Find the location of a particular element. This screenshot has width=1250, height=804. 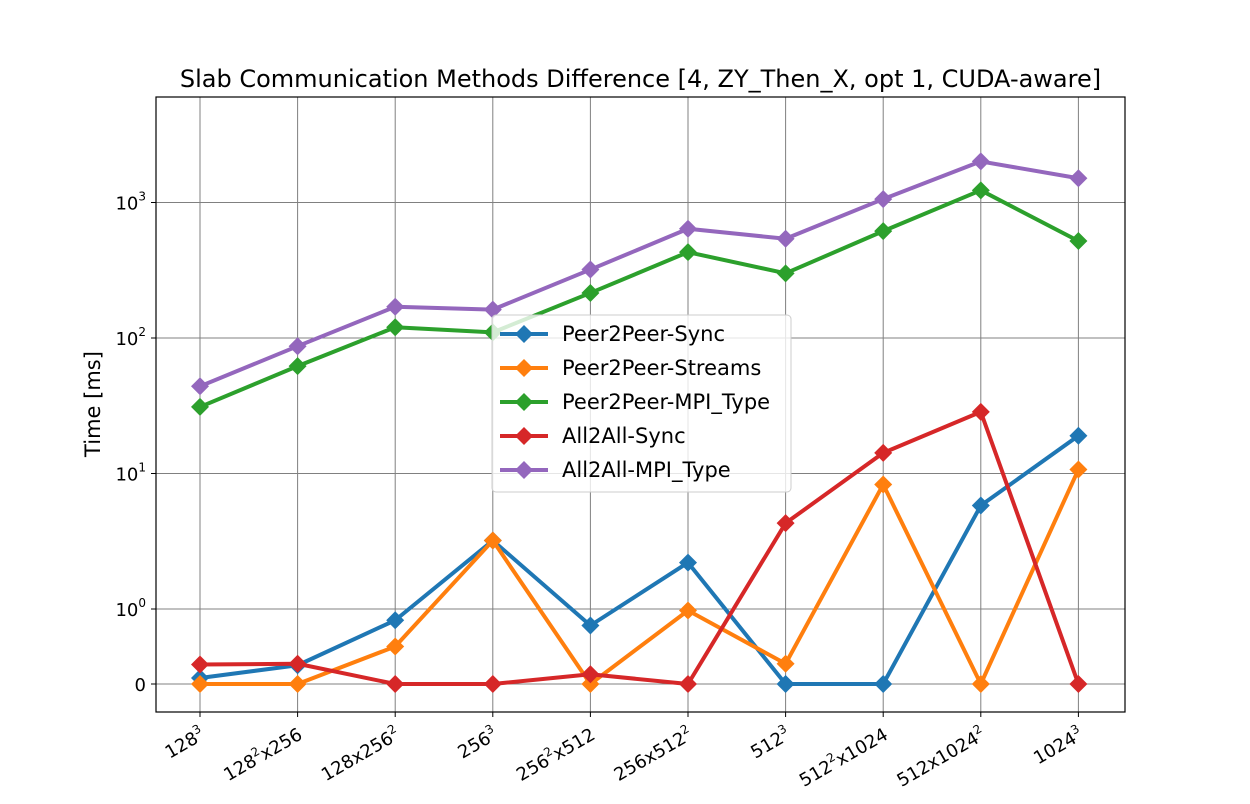

legend-label: All2All-MPI_Type is located at coordinates (646, 470).